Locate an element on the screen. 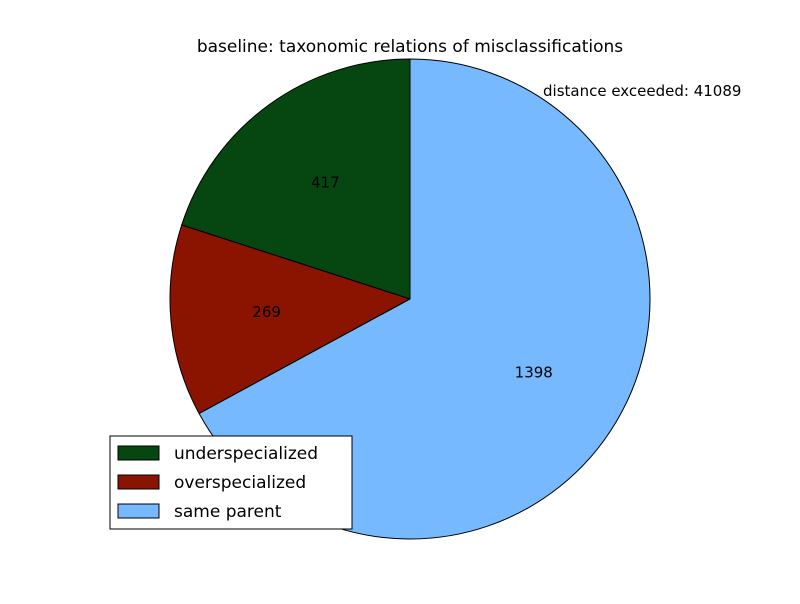  pie-slice-underspecialized is located at coordinates (296, 179).